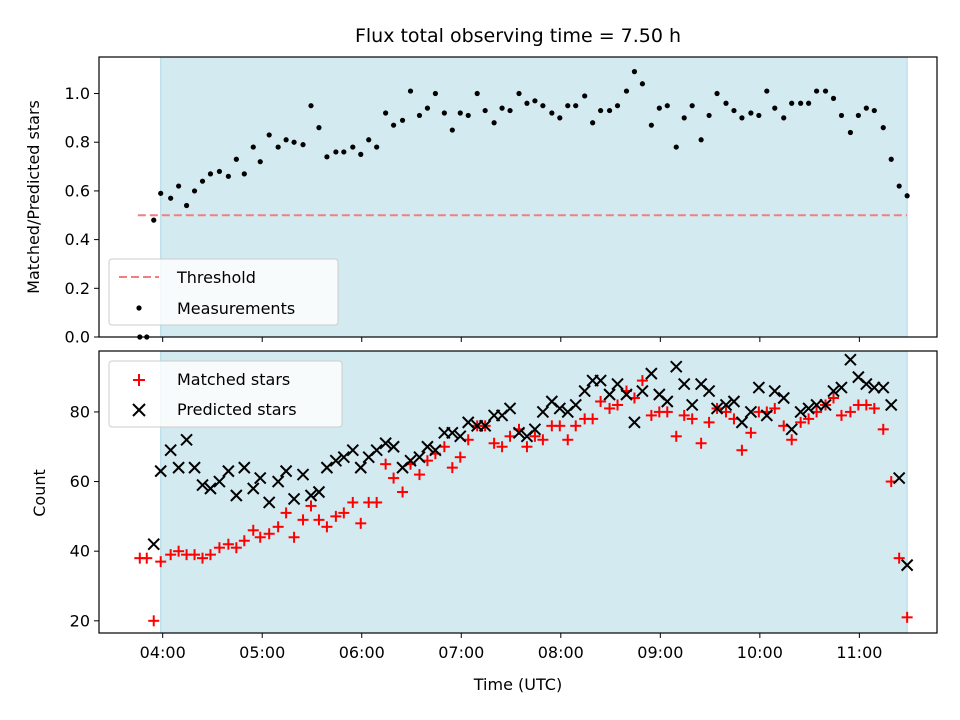 This screenshot has width=960, height=720. I want to click on x-tick-label: 08:00, so click(561, 652).